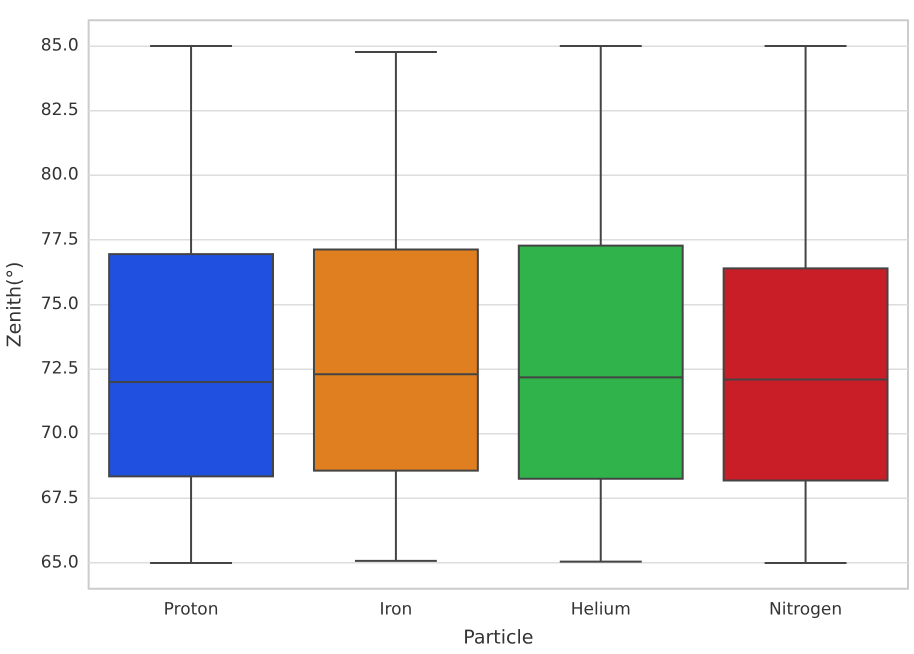 This screenshot has width=914, height=654. I want to click on x-tick-label: Nitrogen, so click(805, 609).